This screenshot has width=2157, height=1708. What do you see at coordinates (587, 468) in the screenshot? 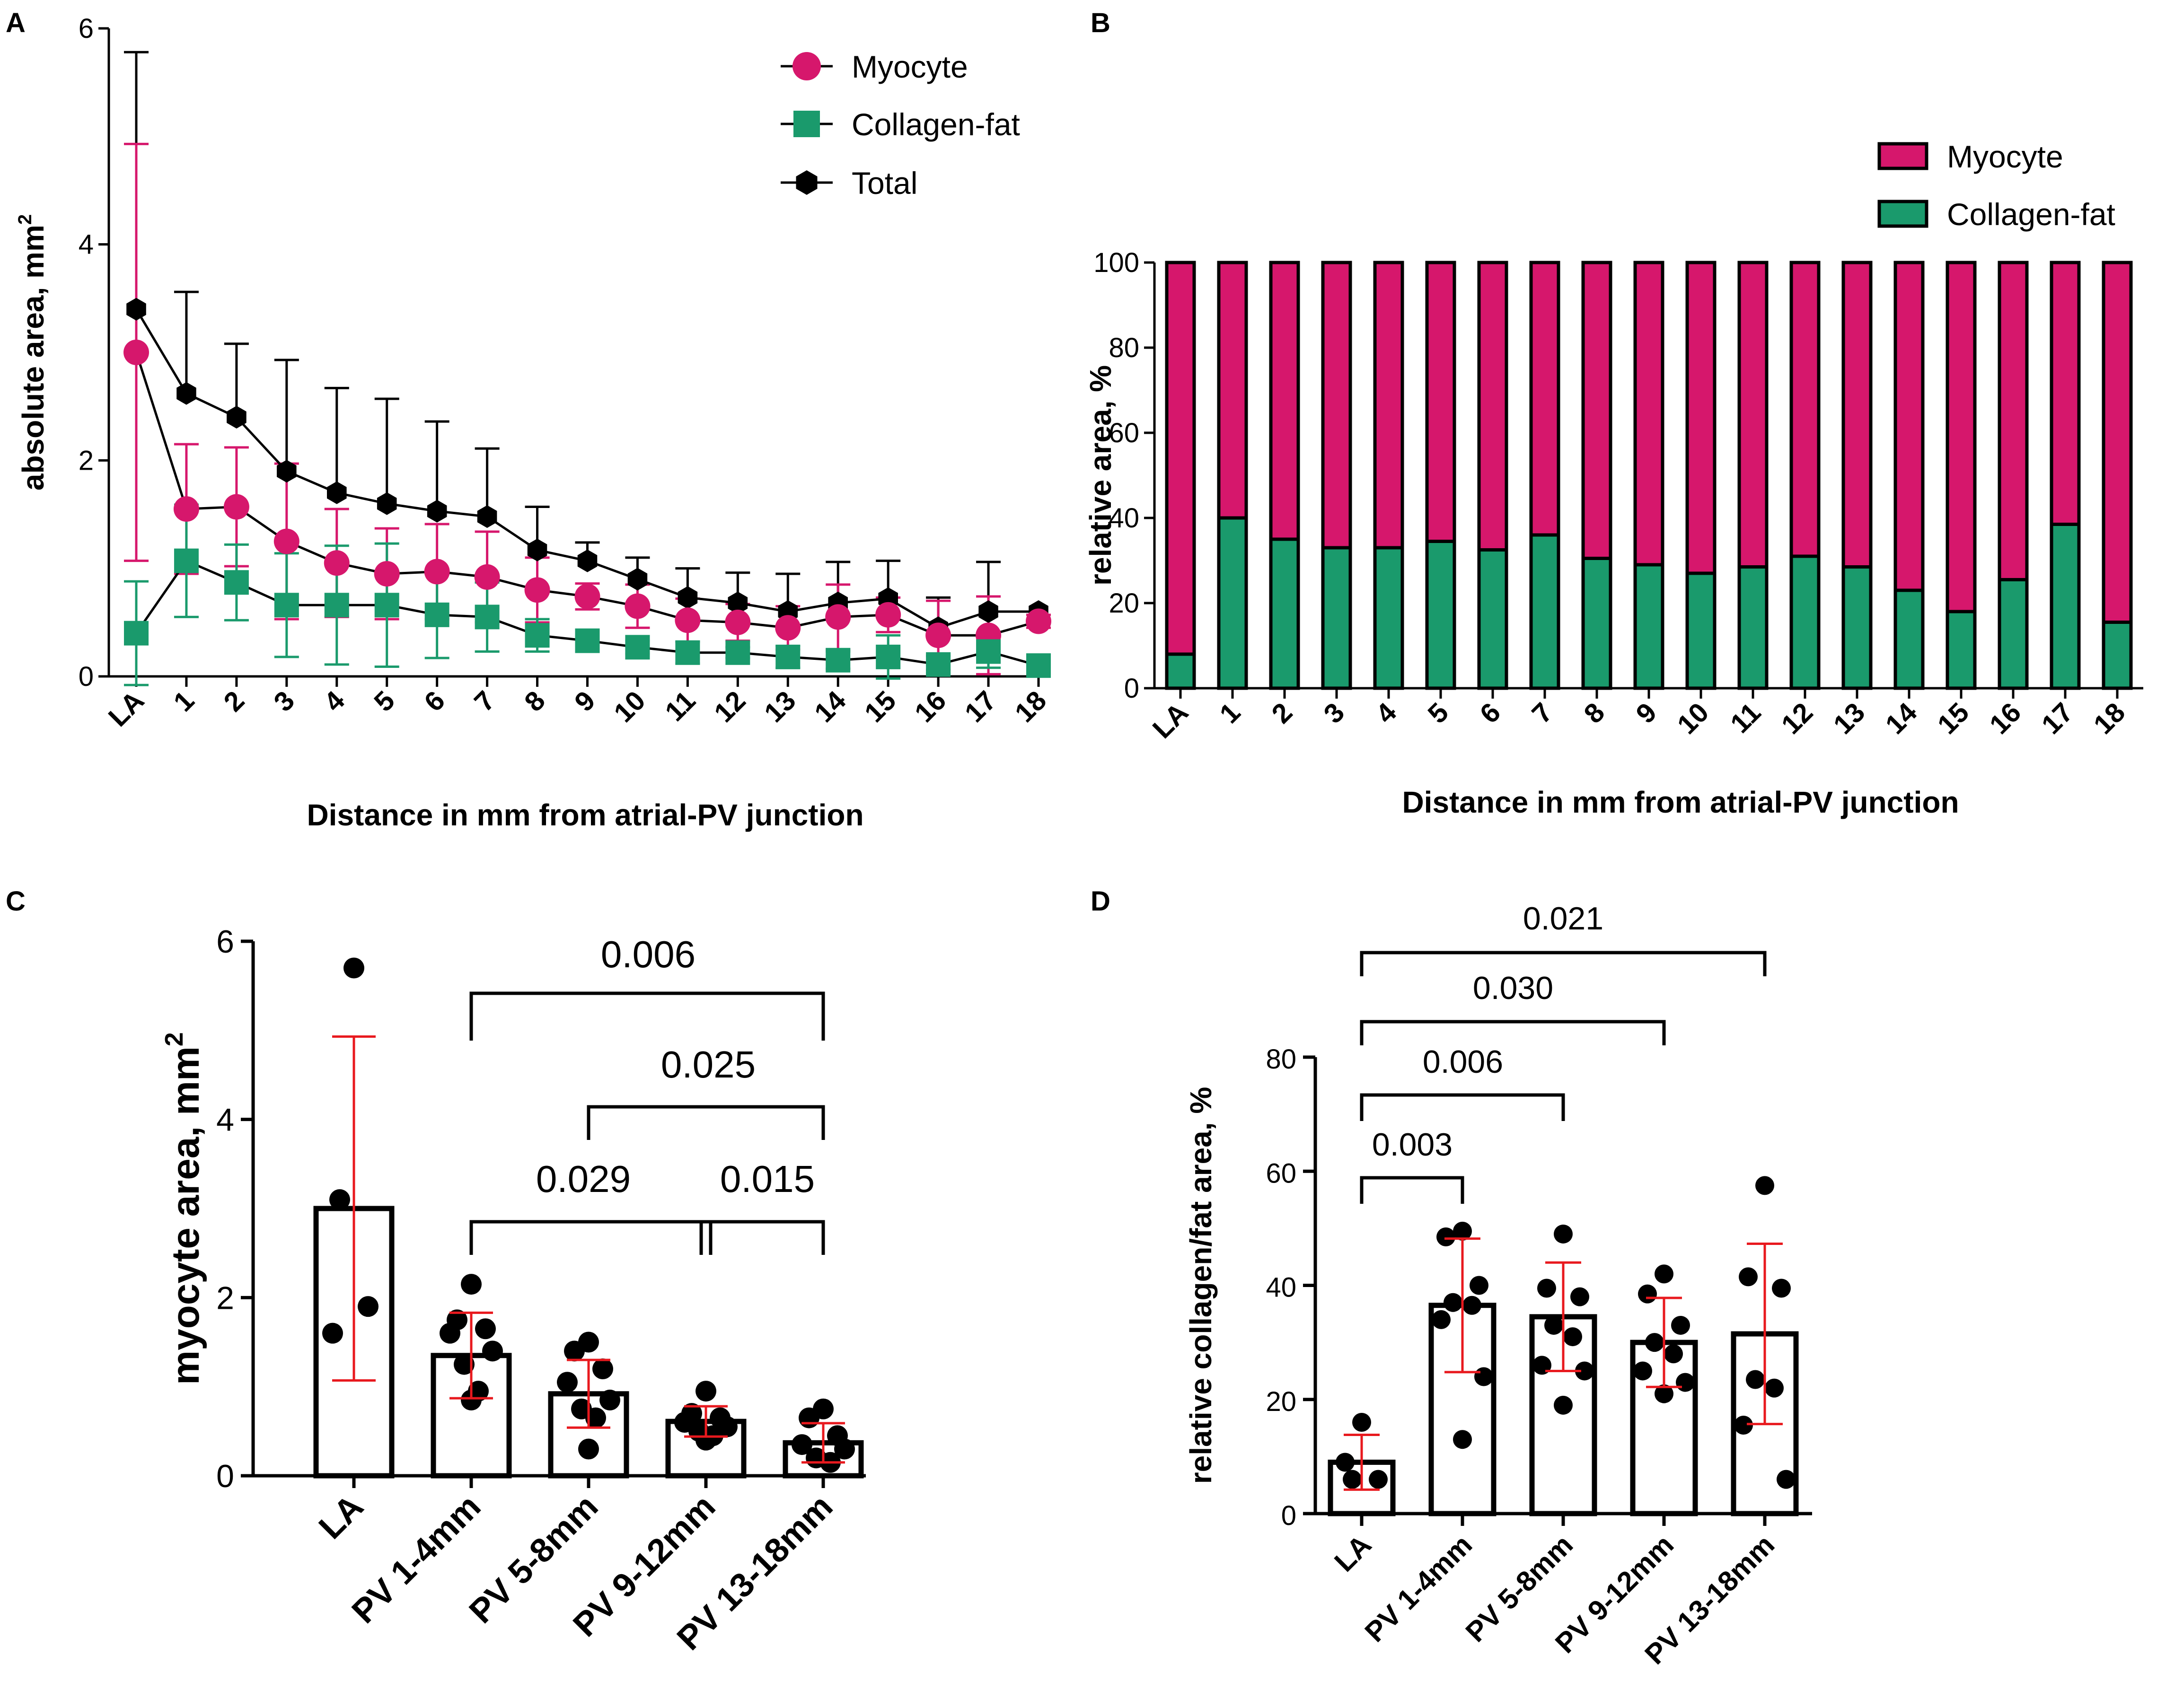
I see `series-line-a` at bounding box center [587, 468].